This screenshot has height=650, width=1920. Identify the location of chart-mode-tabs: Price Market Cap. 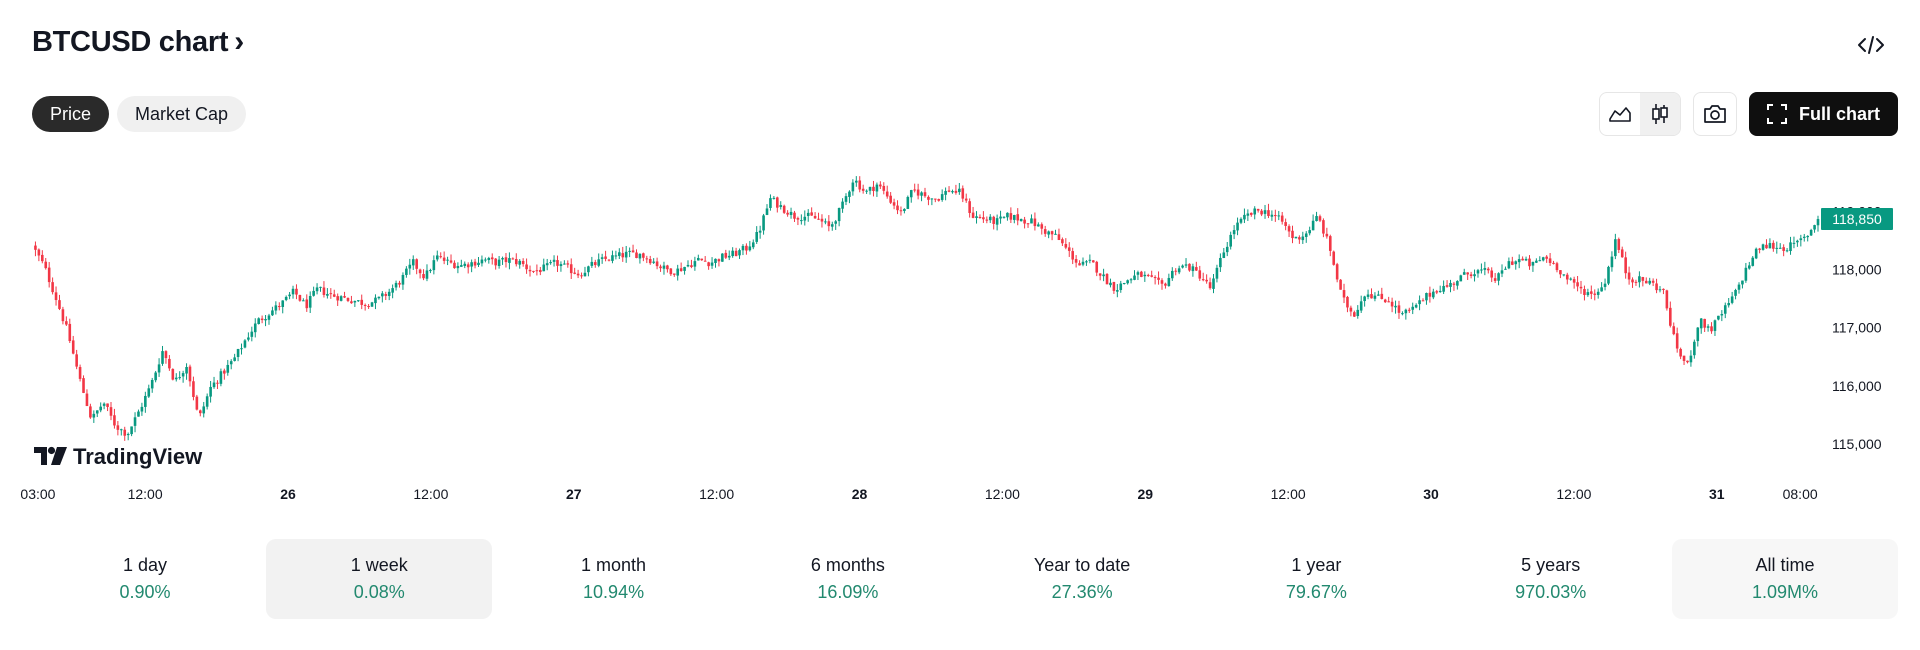
(139, 114).